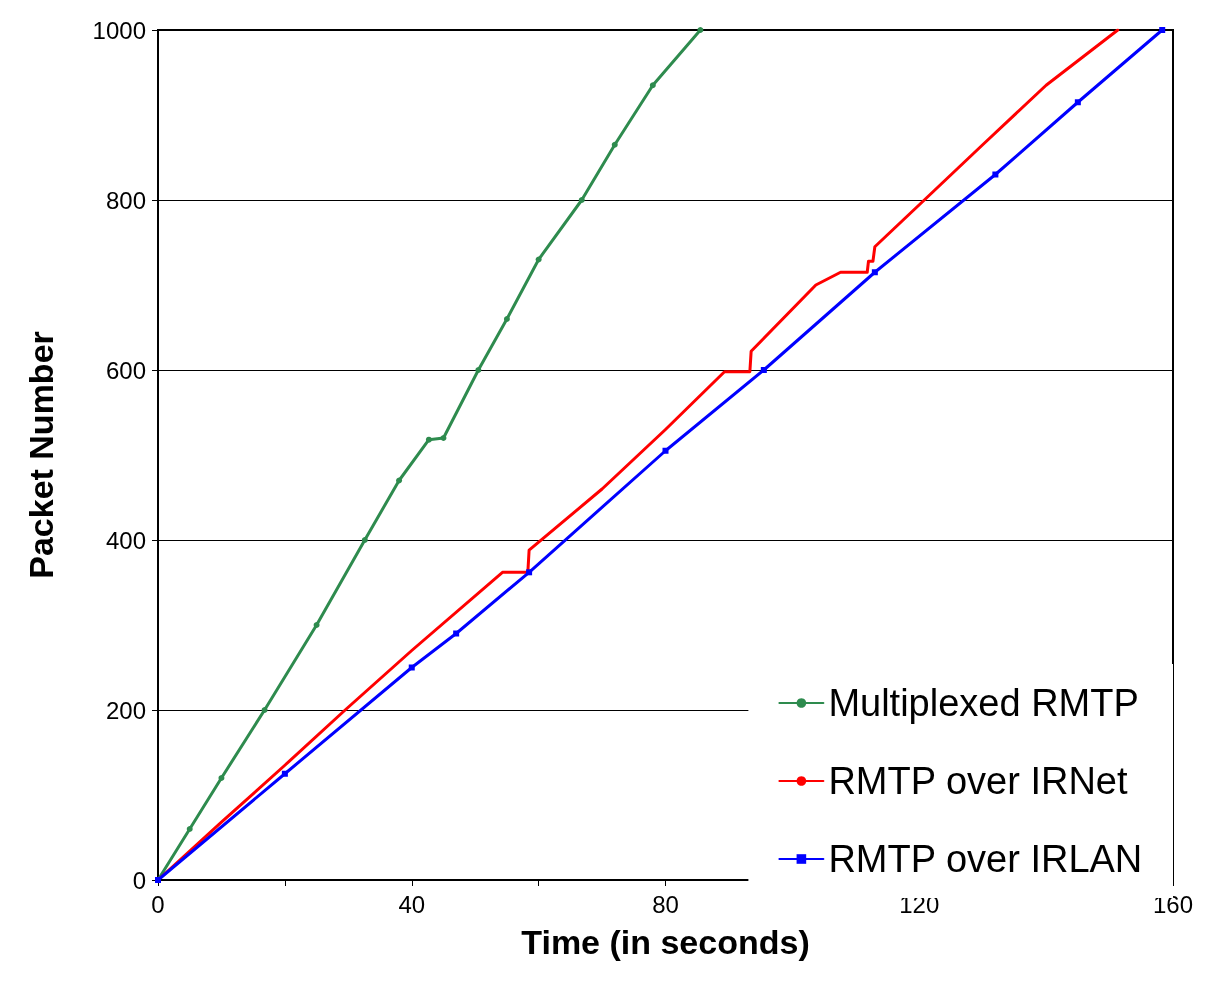 Image resolution: width=1226 pixels, height=1001 pixels. I want to click on x-tick-label: 80, so click(665, 904).